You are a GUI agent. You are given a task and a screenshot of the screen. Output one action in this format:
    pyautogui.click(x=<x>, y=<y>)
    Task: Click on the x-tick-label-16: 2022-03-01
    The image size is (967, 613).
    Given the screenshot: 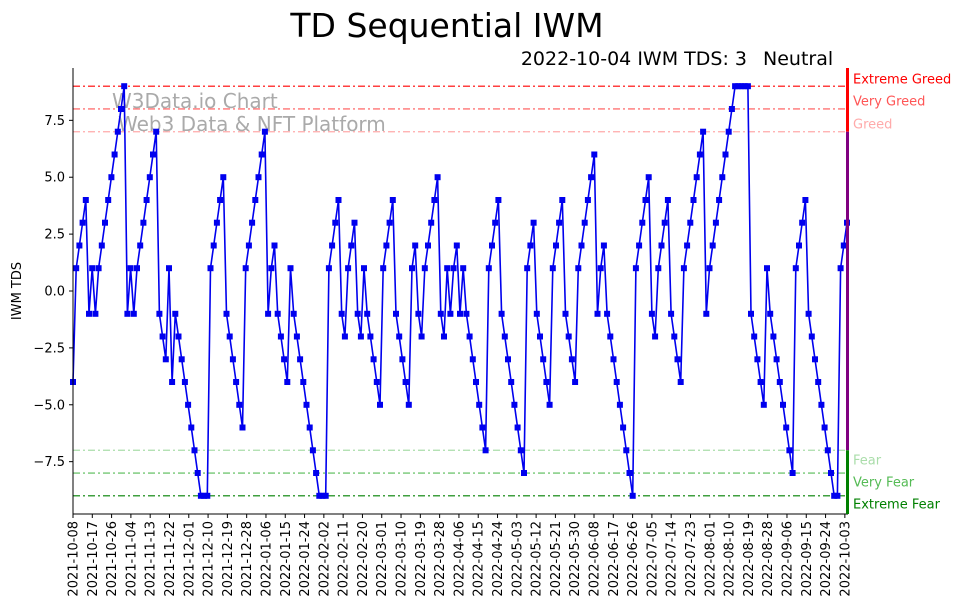 What is the action you would take?
    pyautogui.click(x=382, y=559)
    